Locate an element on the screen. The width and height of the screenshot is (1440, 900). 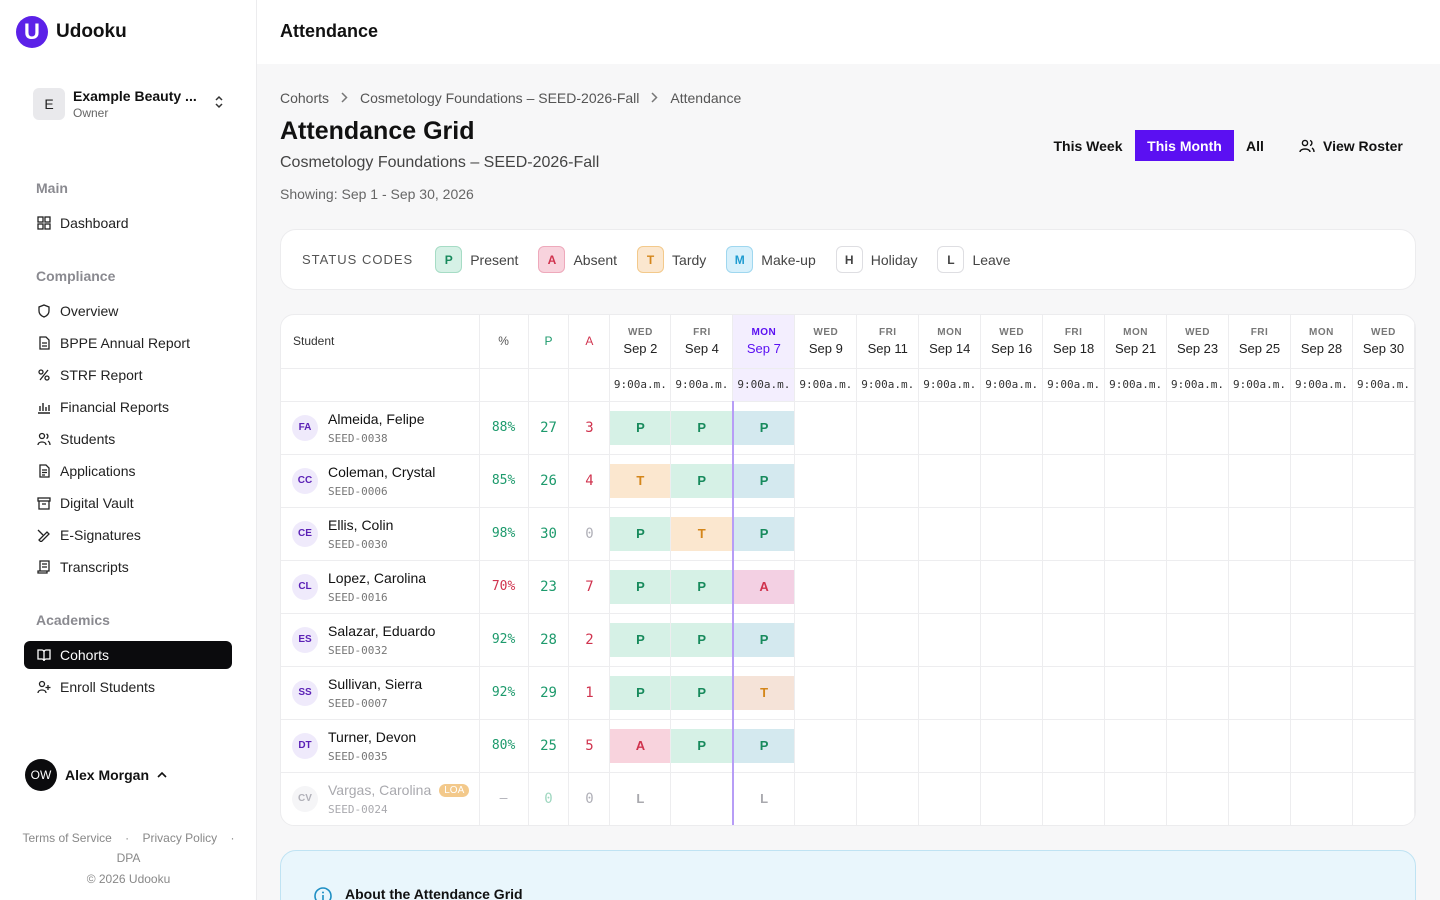
sidebar-item-overview: Overview is located at coordinates (128, 311).